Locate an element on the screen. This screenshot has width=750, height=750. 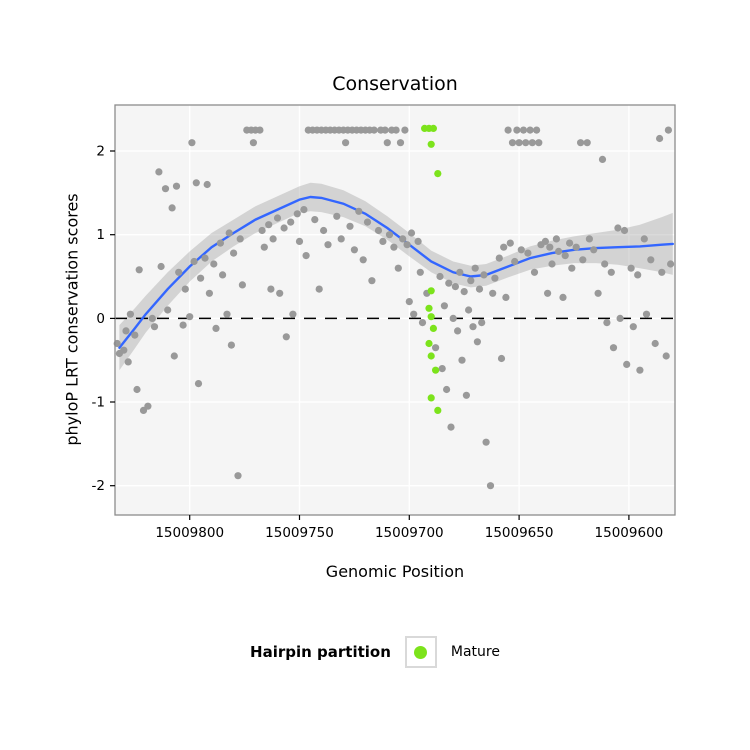
chart-title: Conservation is located at coordinates (395, 84).